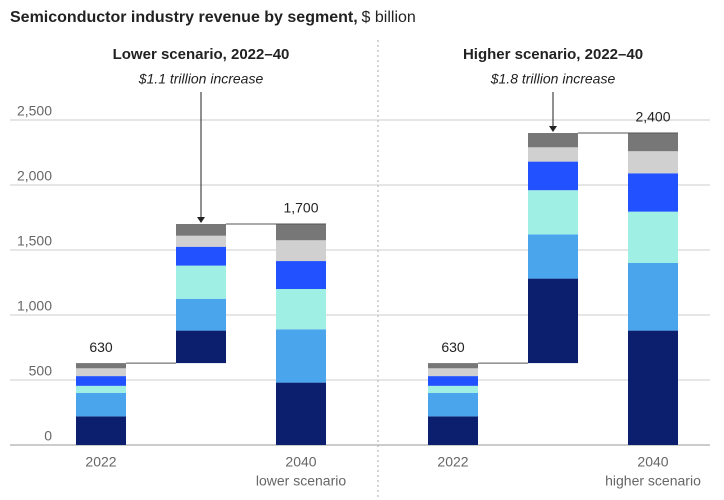  What do you see at coordinates (34, 111) in the screenshot?
I see `y-tick-label: 2,500` at bounding box center [34, 111].